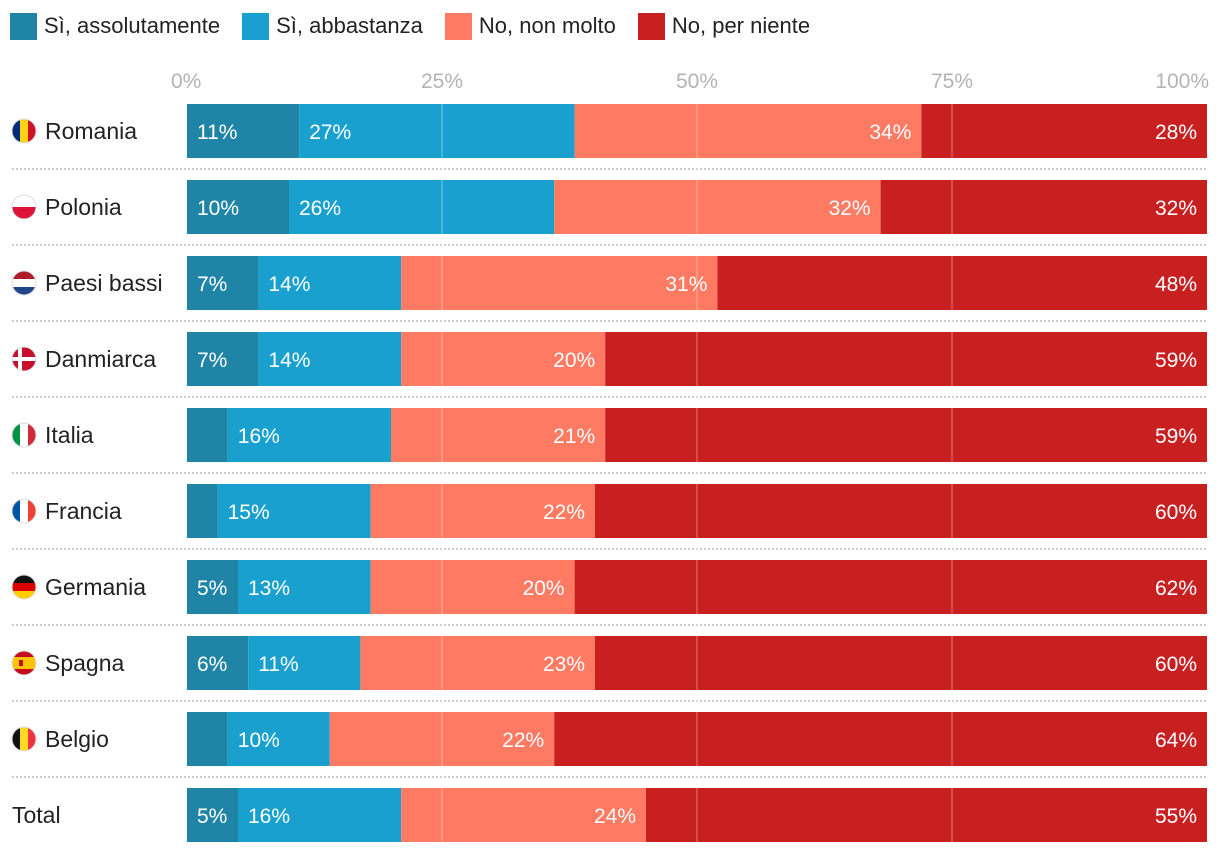 This screenshot has width=1220, height=854. What do you see at coordinates (212, 664) in the screenshot?
I see `data-label: 6%` at bounding box center [212, 664].